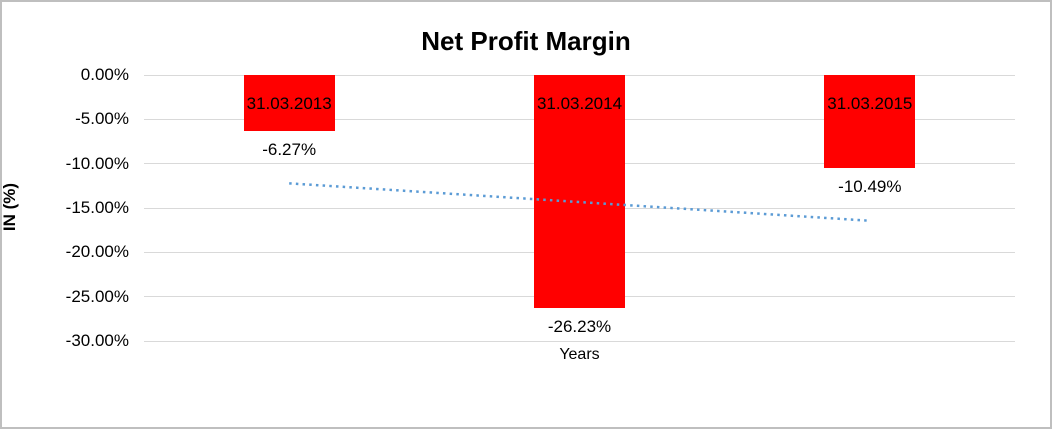 The image size is (1052, 429). What do you see at coordinates (289, 149) in the screenshot?
I see `bar-value-label: -6.27%` at bounding box center [289, 149].